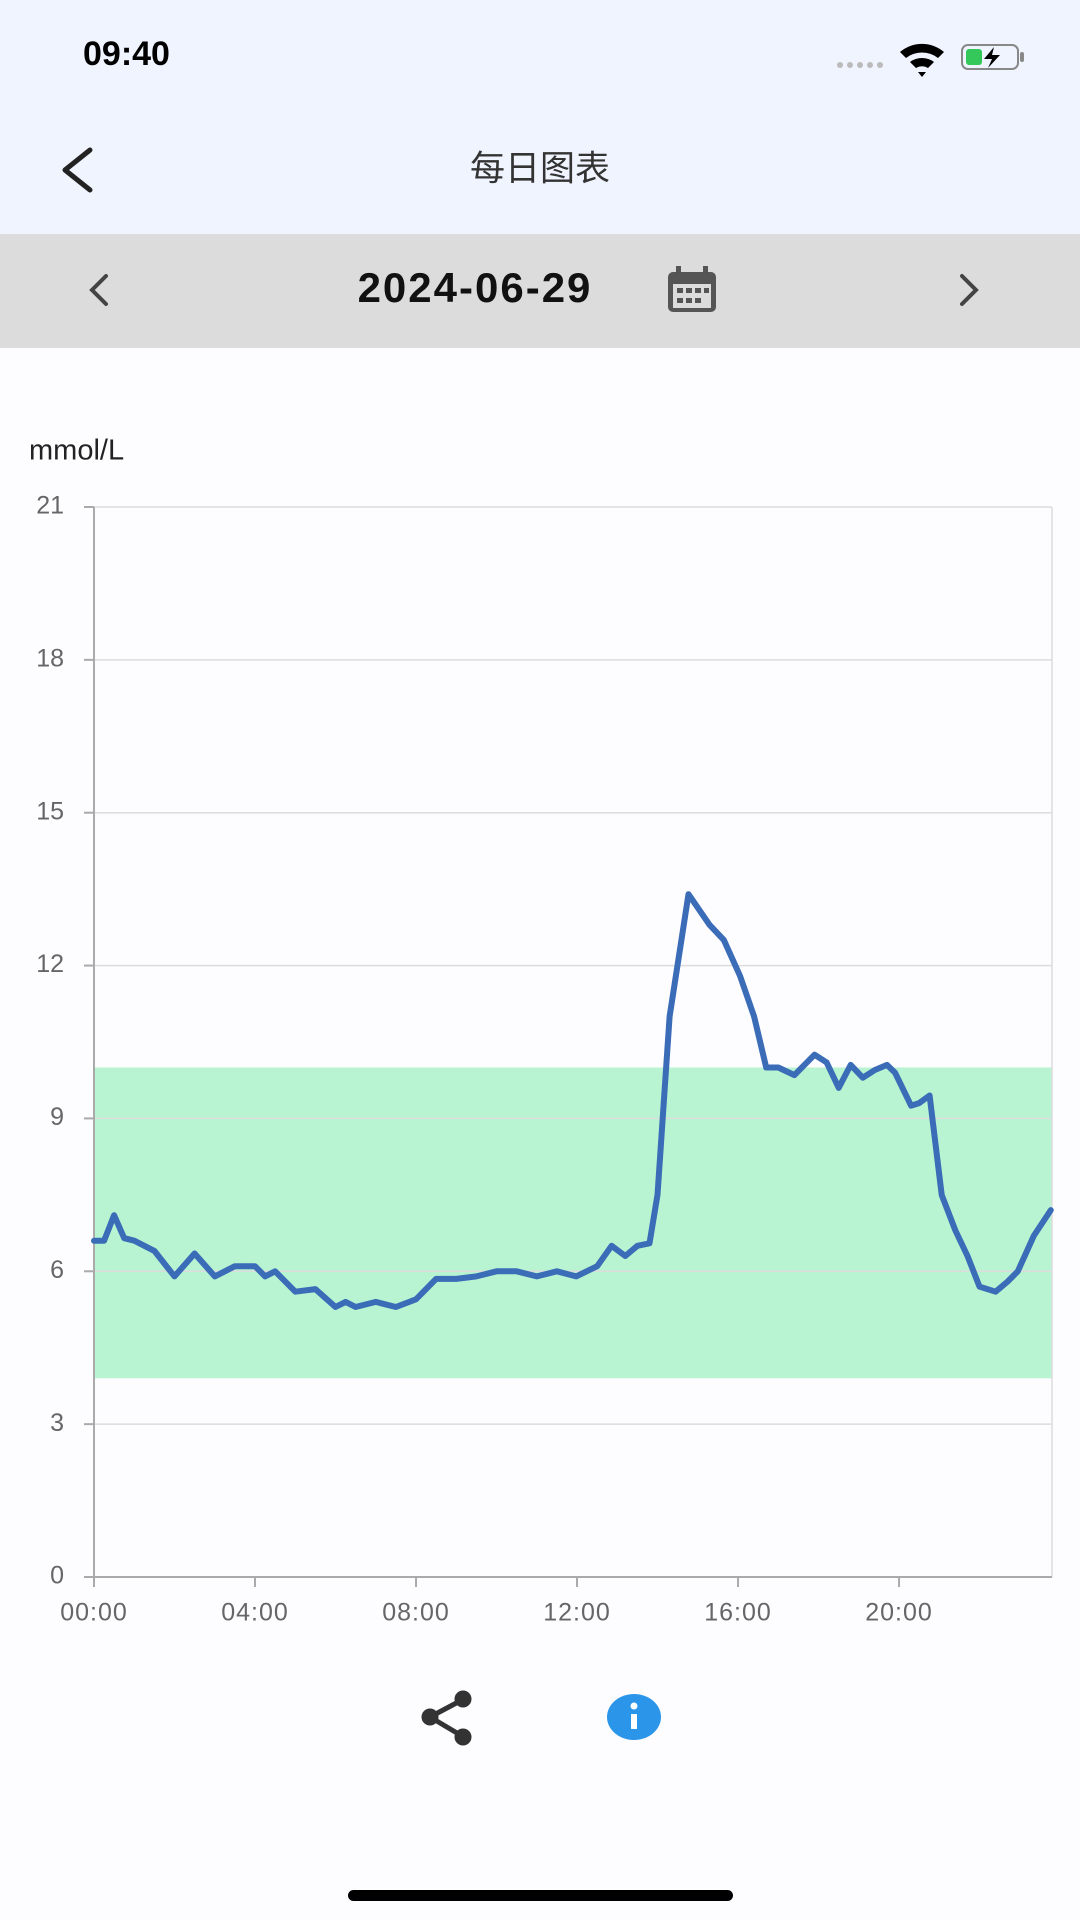 This screenshot has height=1920, width=1080. Describe the element at coordinates (899, 1613) in the screenshot. I see `x-tick-label: 20:00` at that location.